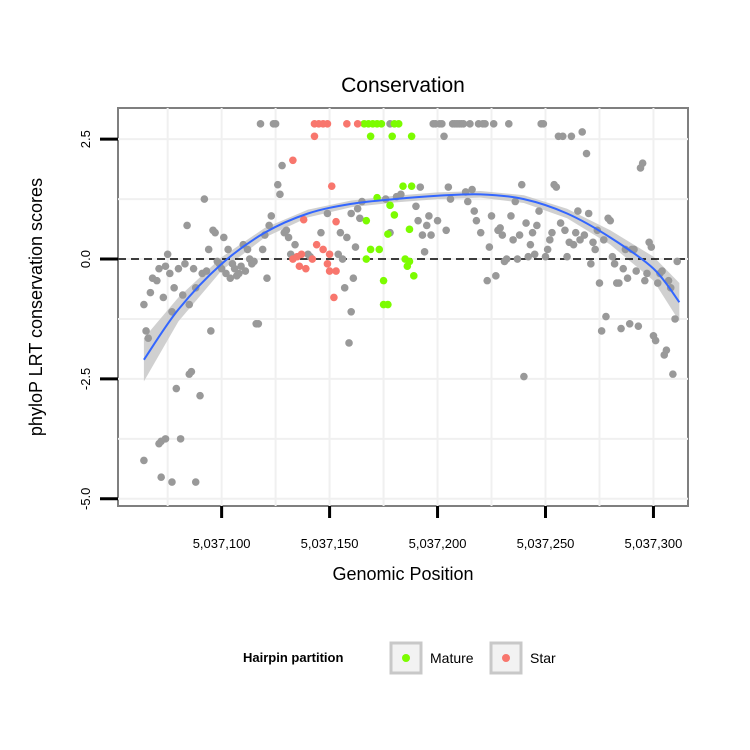  Describe the element at coordinates (222, 543) in the screenshot. I see `x-tick-label: 5,037,100` at that location.